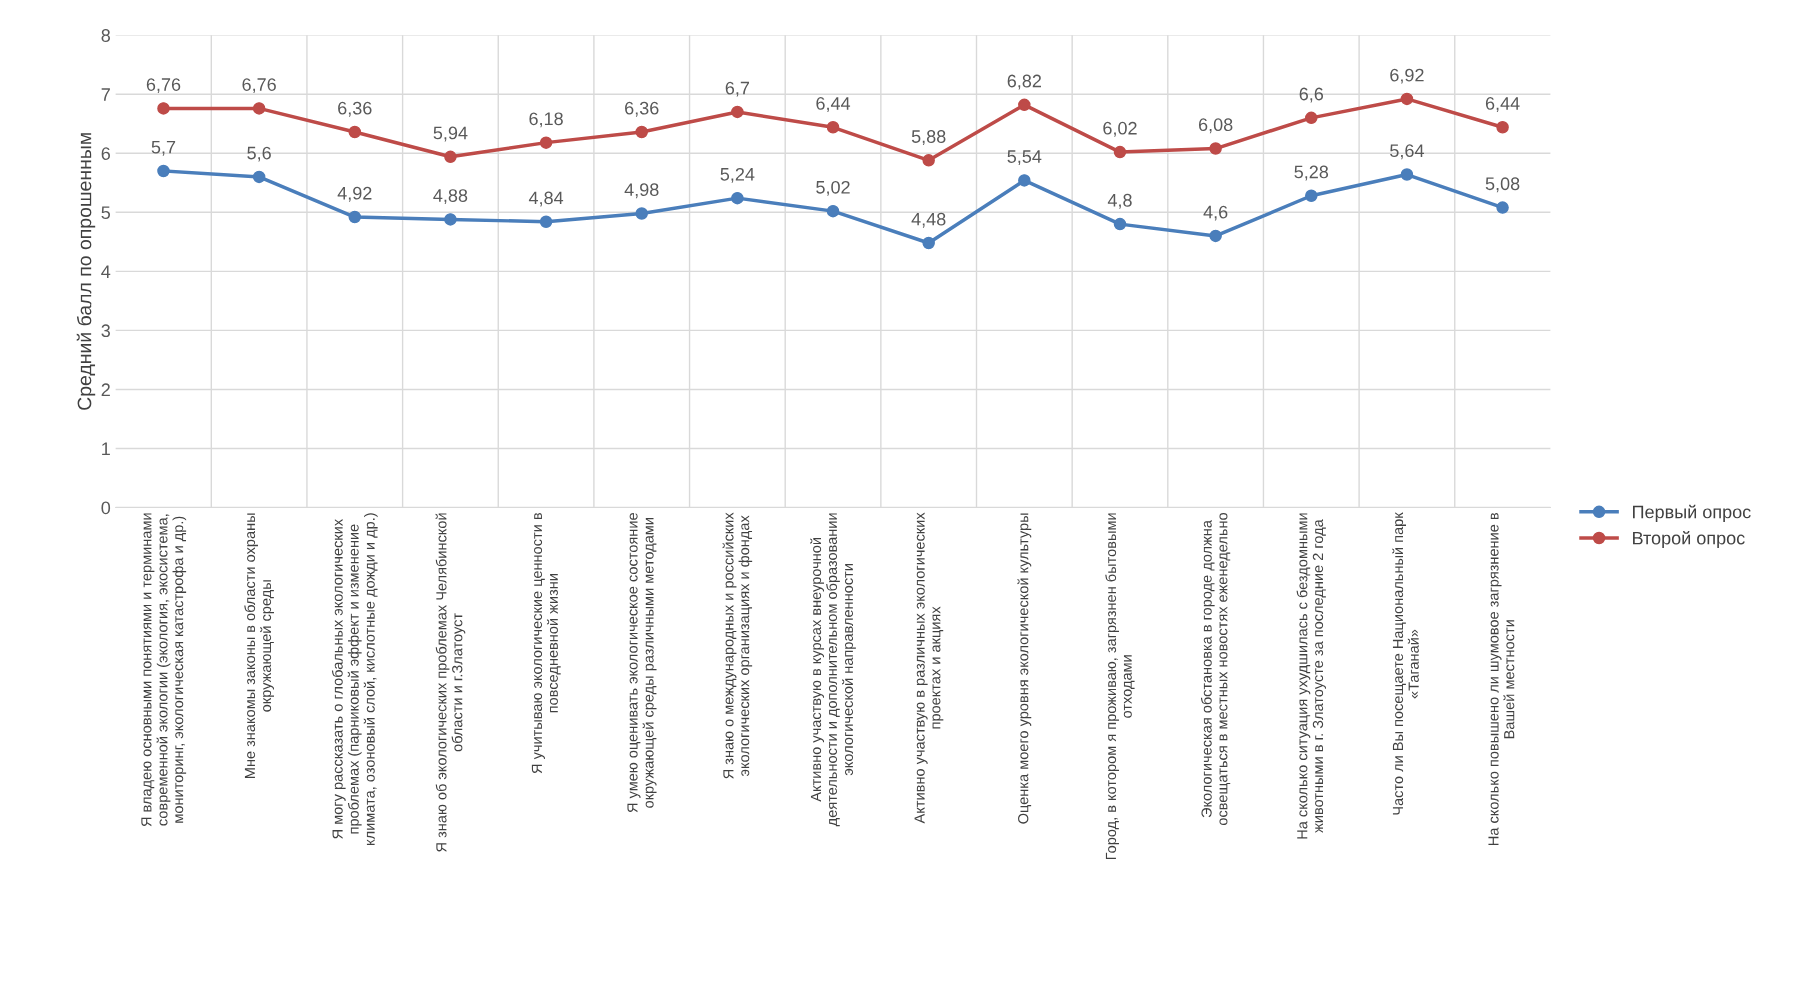  I want to click on data-label: 6,08, so click(1215, 126).